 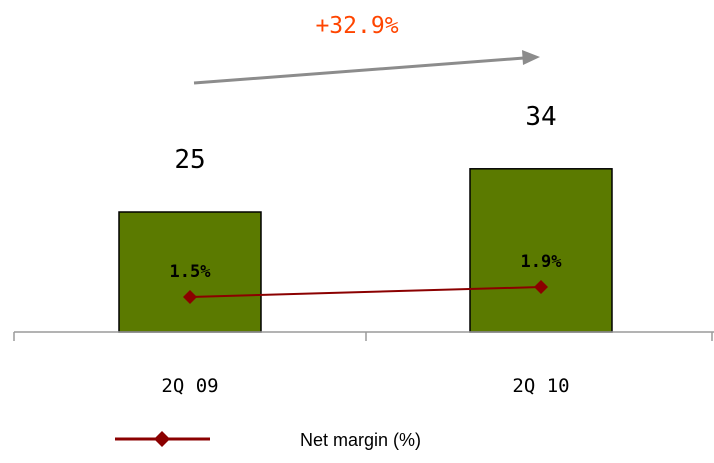 I want to click on growth-annotation: +32.9%, so click(x=366, y=49).